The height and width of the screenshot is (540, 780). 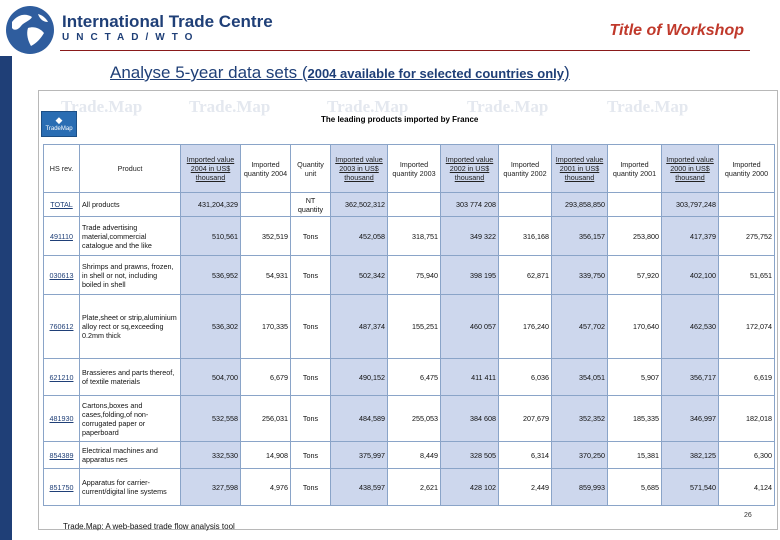 What do you see at coordinates (748, 515) in the screenshot?
I see `page-number: 26` at bounding box center [748, 515].